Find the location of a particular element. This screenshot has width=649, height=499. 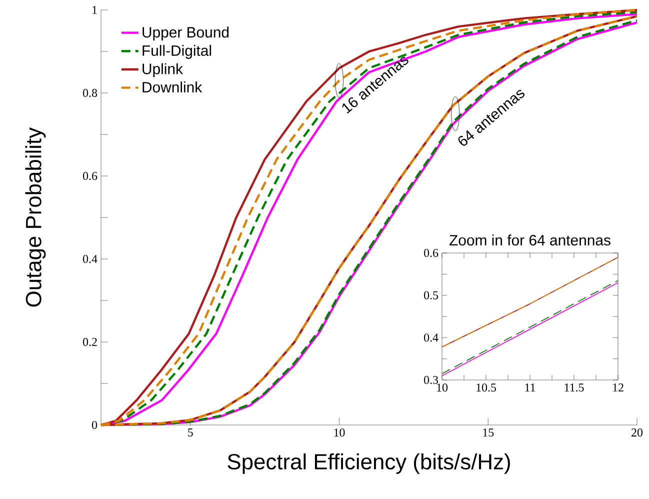

y-axis-title: Outage Probability is located at coordinates (35, 217).